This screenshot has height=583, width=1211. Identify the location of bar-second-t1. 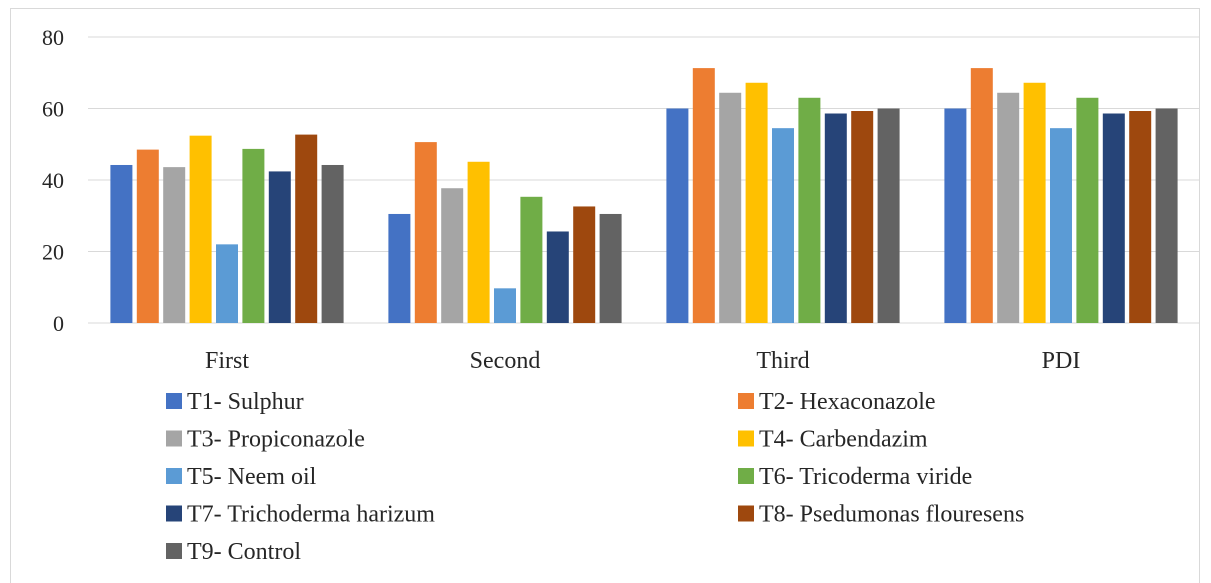
(399, 268).